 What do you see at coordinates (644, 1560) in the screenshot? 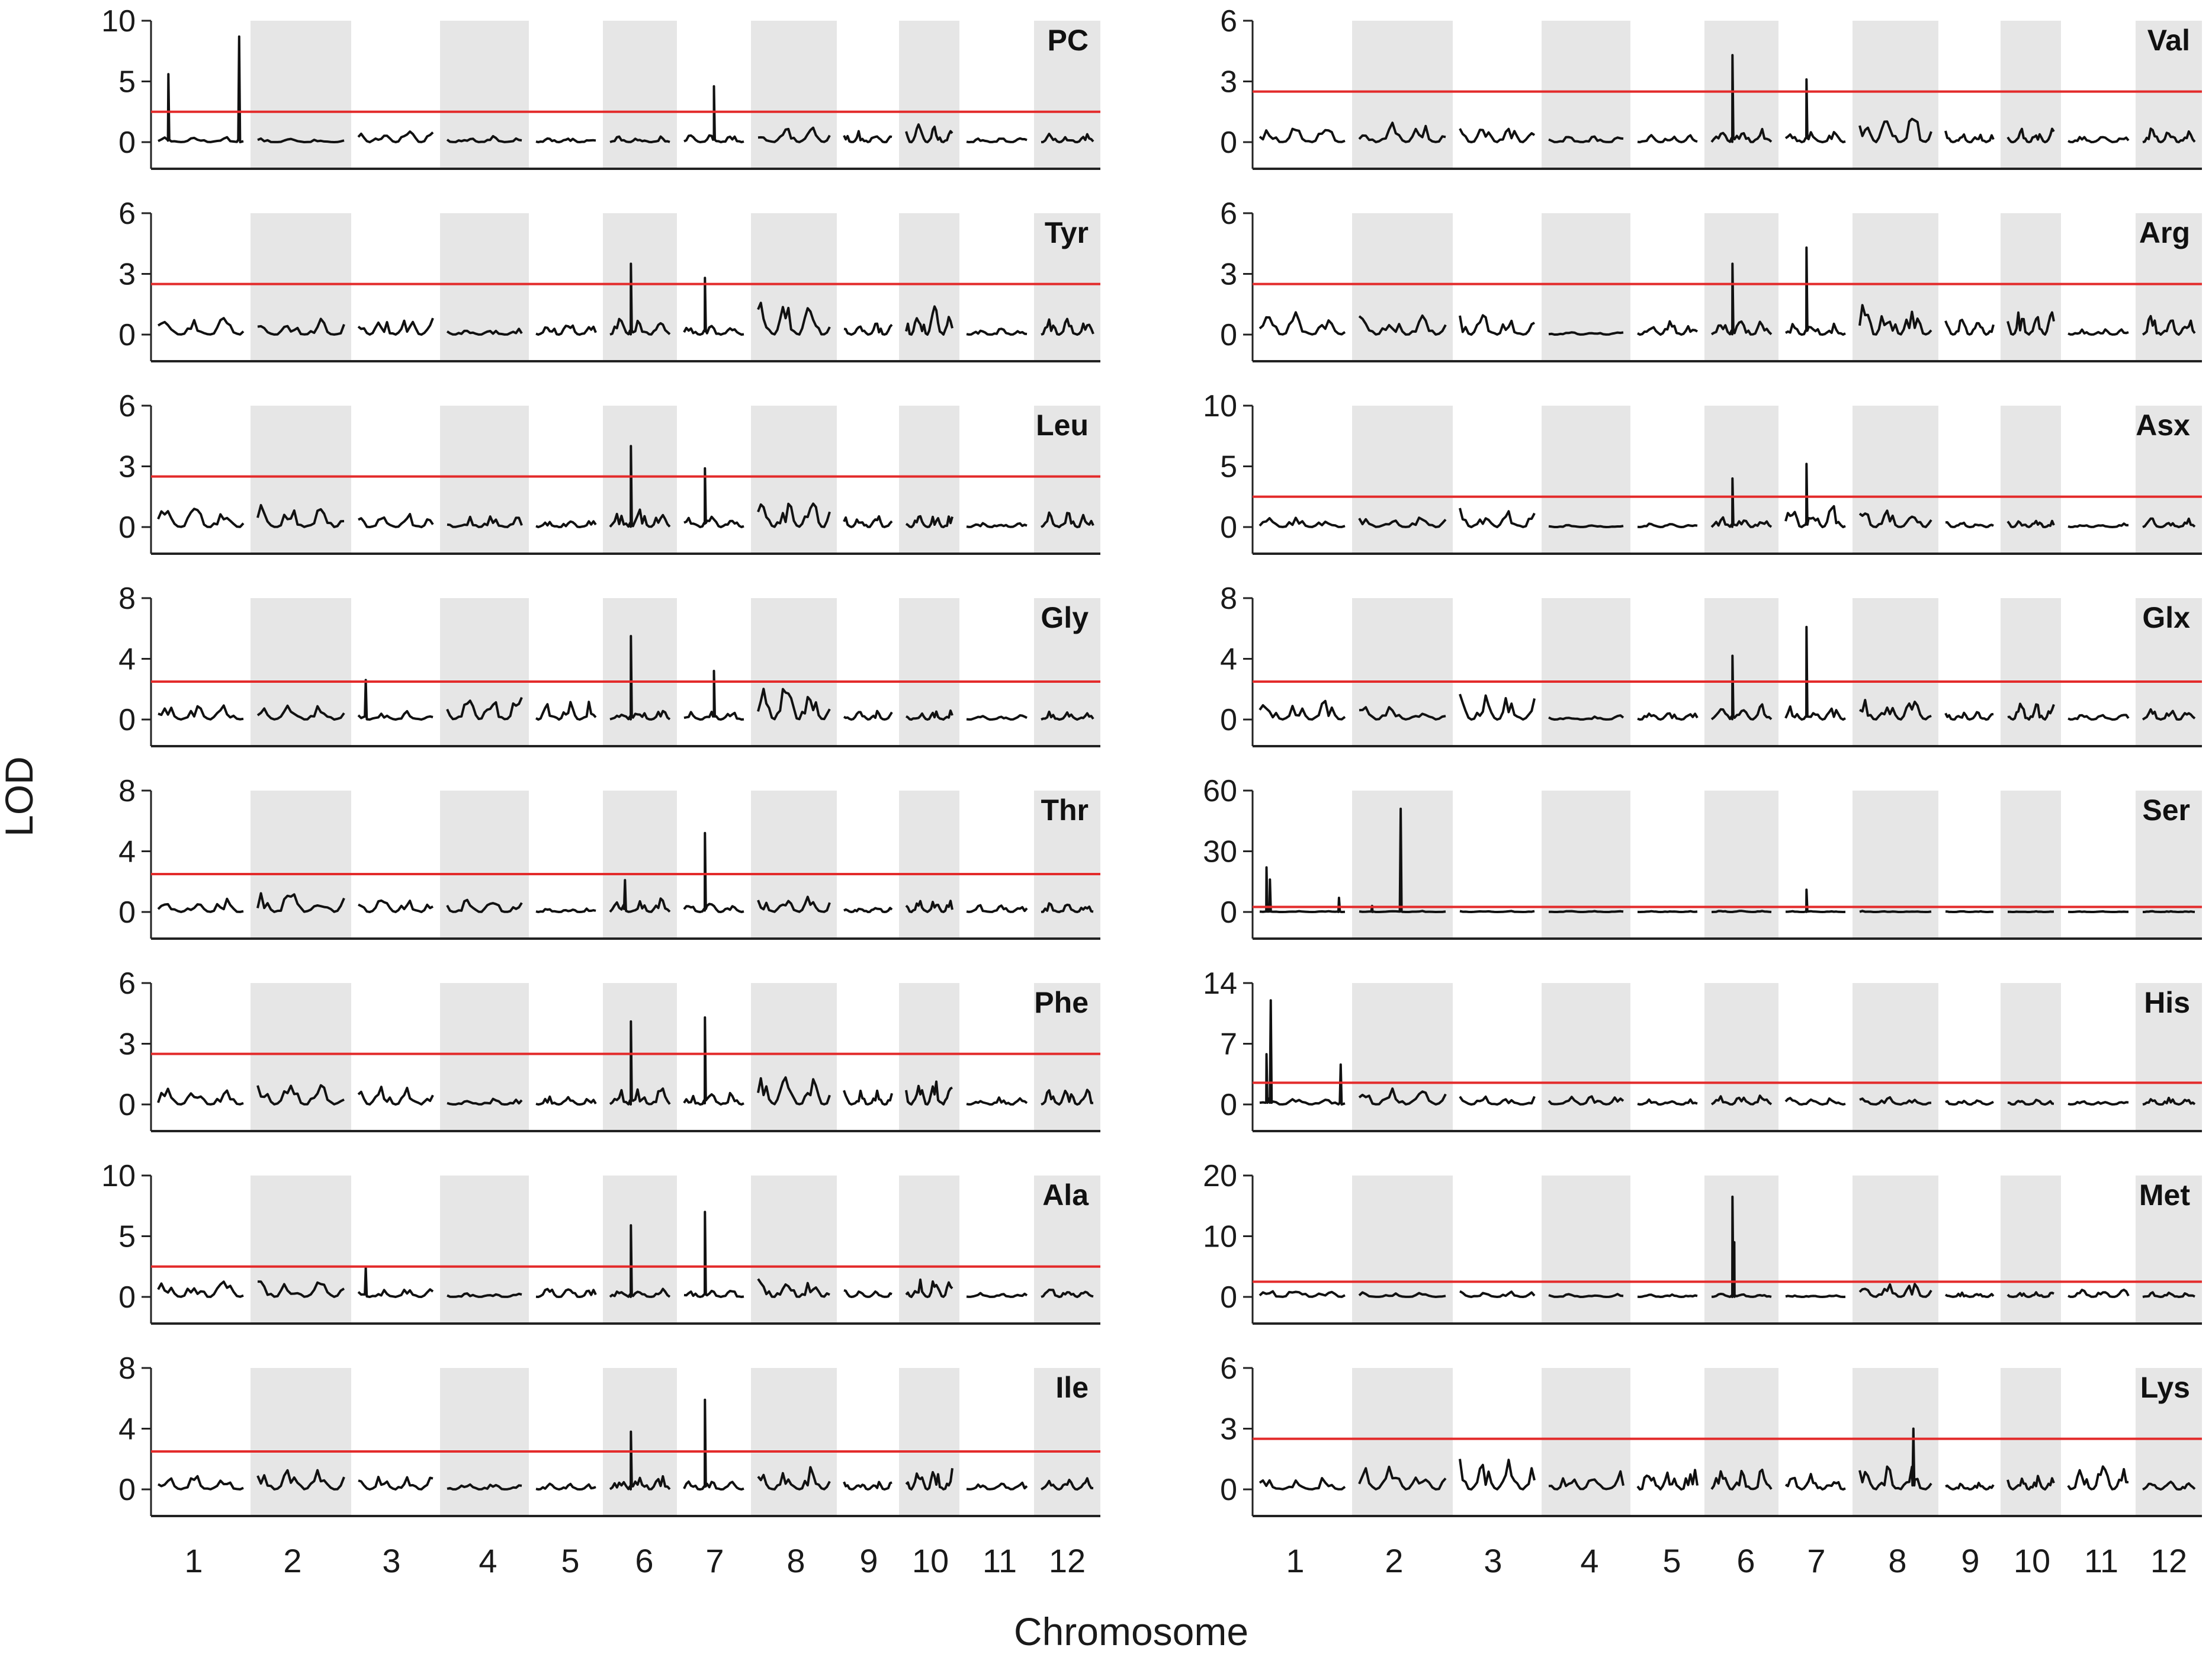
I see `chr-label: 6` at bounding box center [644, 1560].